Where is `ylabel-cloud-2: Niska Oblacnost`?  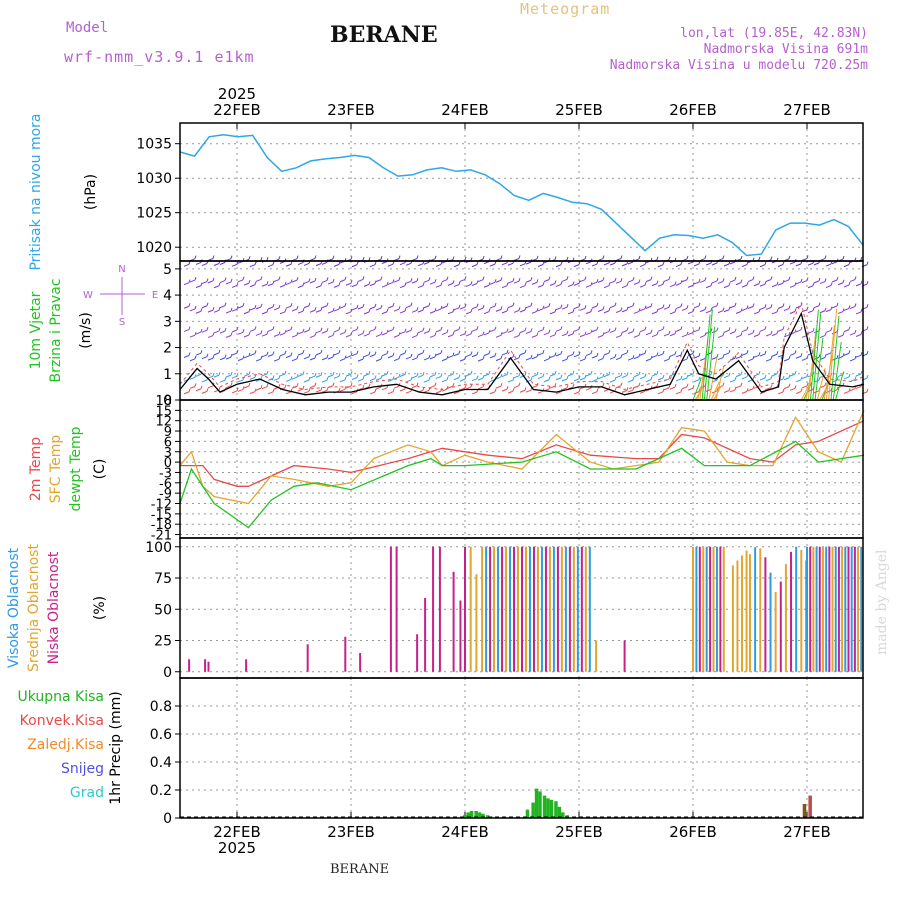 ylabel-cloud-2: Niska Oblacnost is located at coordinates (54, 607).